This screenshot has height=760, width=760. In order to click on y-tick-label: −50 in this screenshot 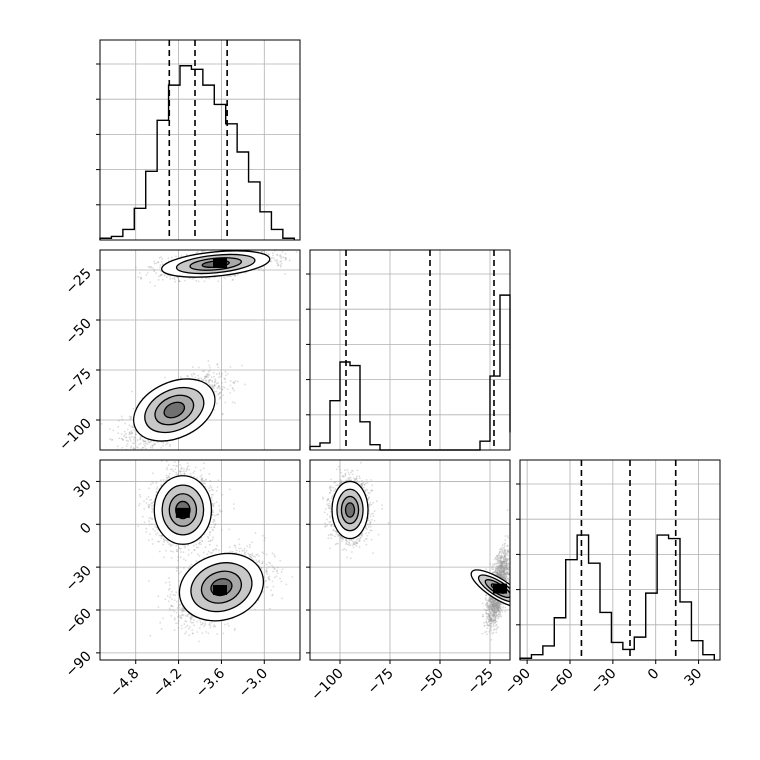, I will do `click(79, 332)`.